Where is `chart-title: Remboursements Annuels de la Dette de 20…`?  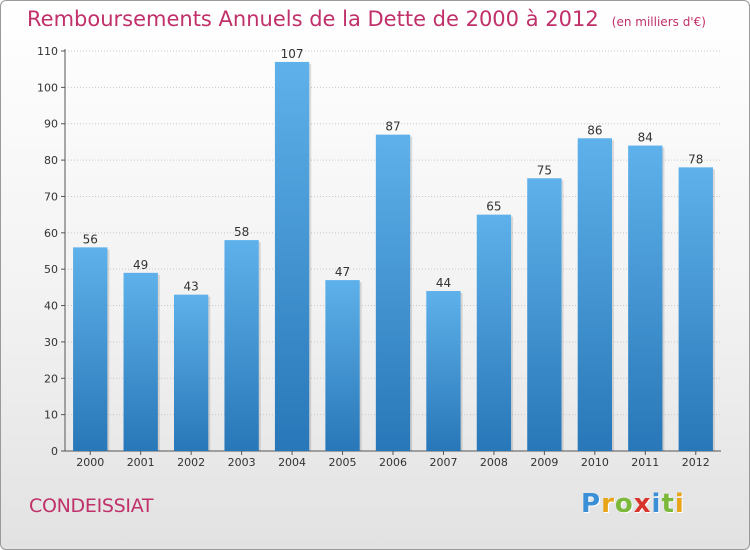
chart-title: Remboursements Annuels de la Dette de 20… is located at coordinates (366, 19).